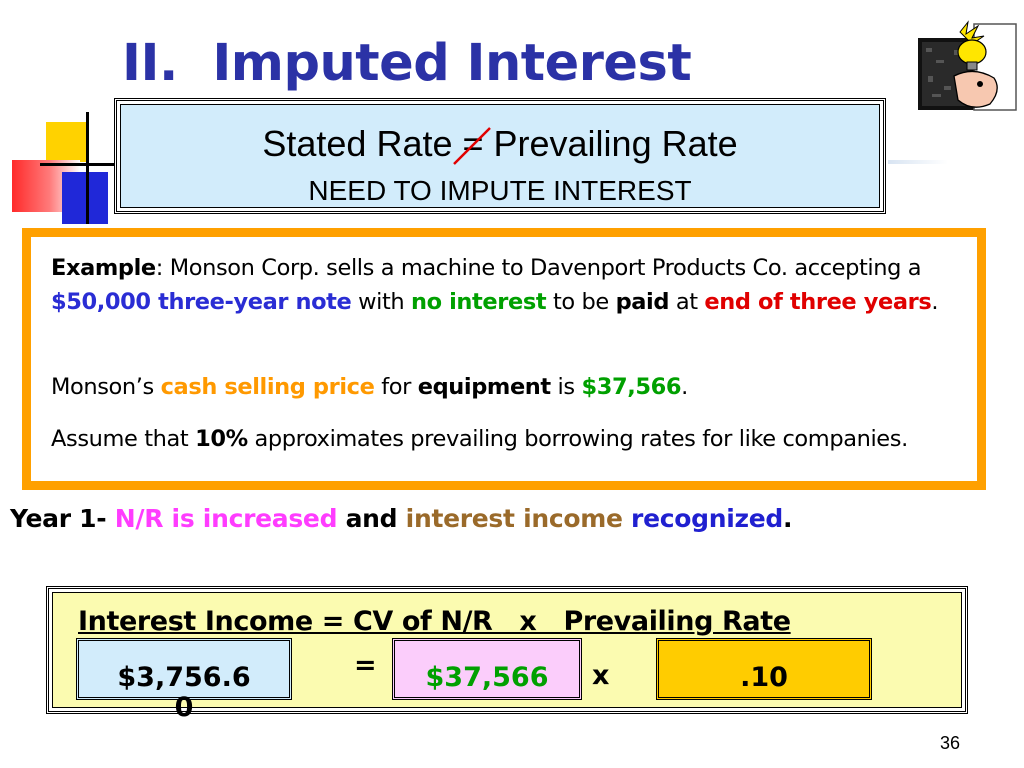  What do you see at coordinates (581, 302) in the screenshot?
I see `example-text: to be` at bounding box center [581, 302].